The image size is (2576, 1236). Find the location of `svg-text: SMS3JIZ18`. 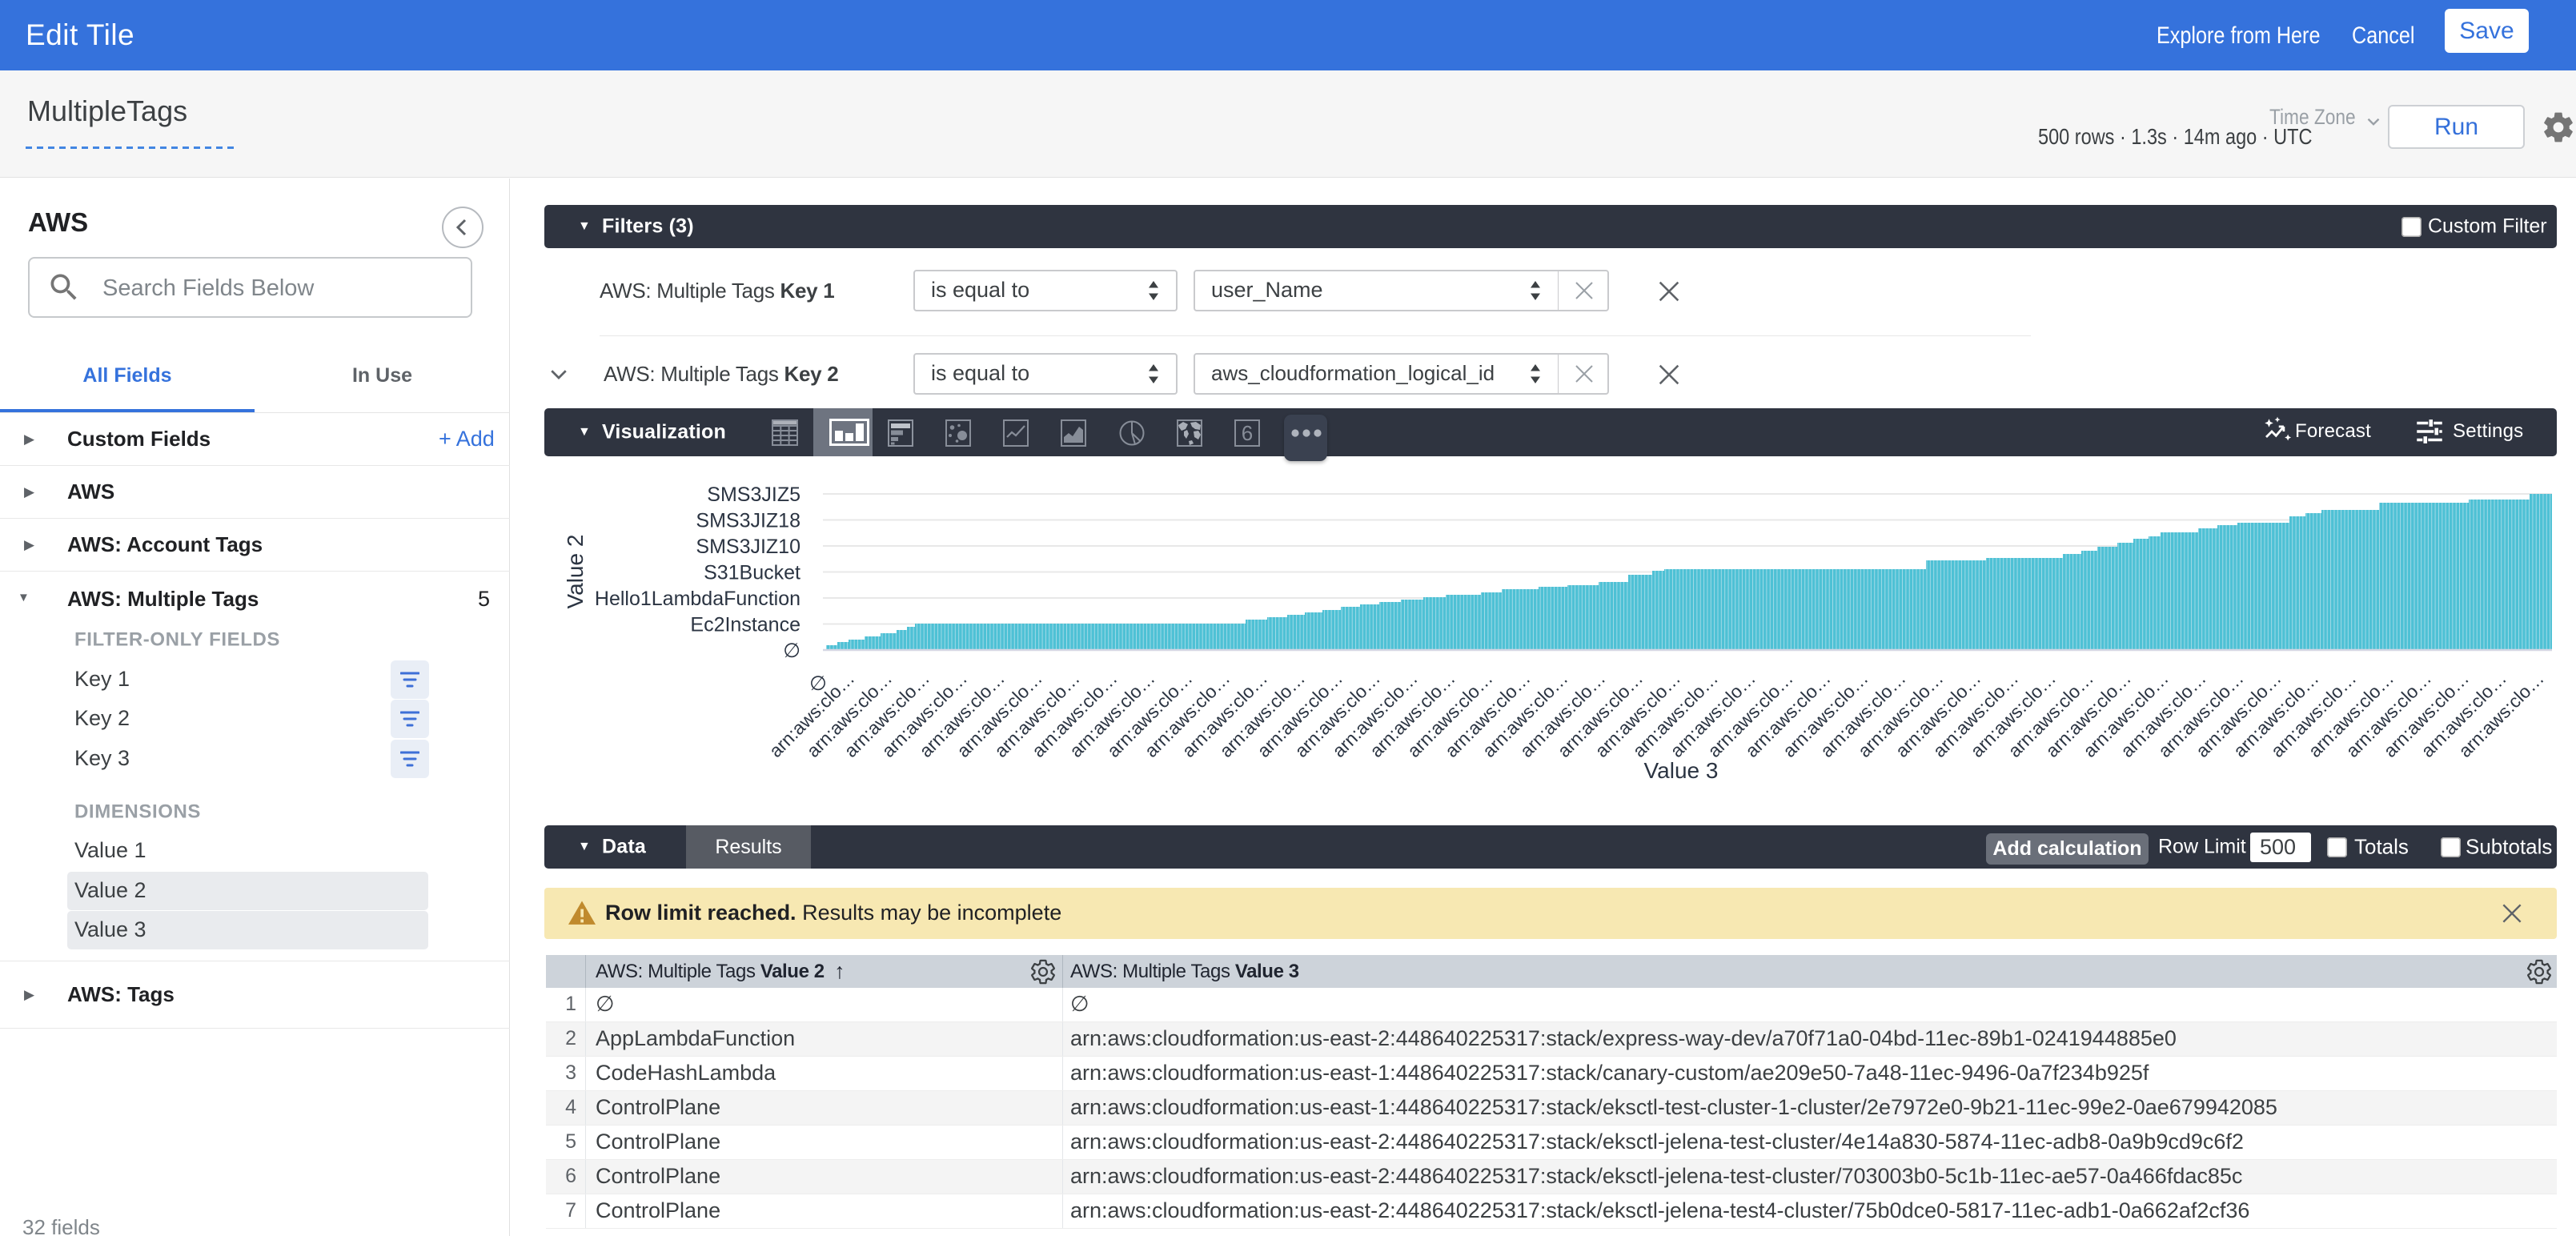

svg-text: SMS3JIZ18 is located at coordinates (748, 521).